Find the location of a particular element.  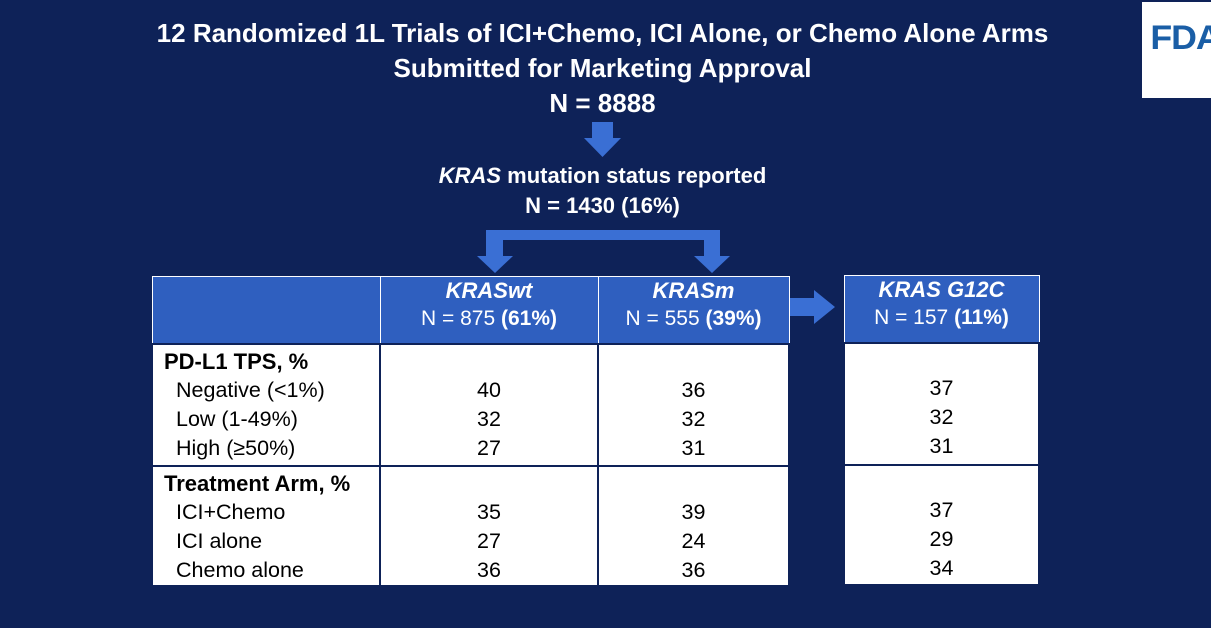

split-arrow-icon is located at coordinates (603, 251).